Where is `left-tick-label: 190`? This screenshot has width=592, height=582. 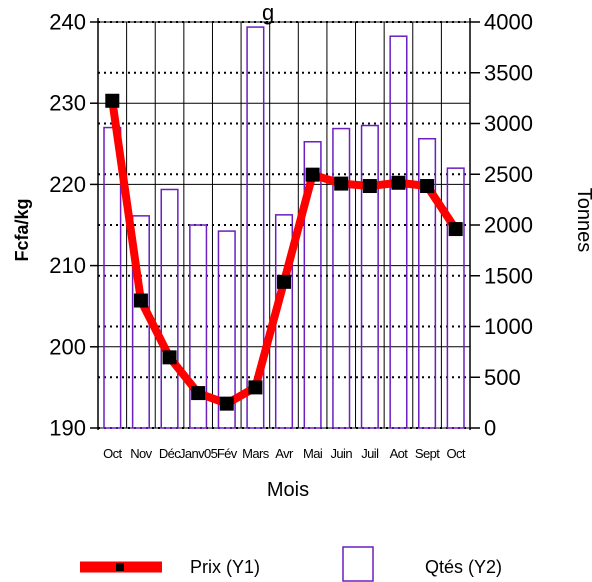
left-tick-label: 190 is located at coordinates (67, 428).